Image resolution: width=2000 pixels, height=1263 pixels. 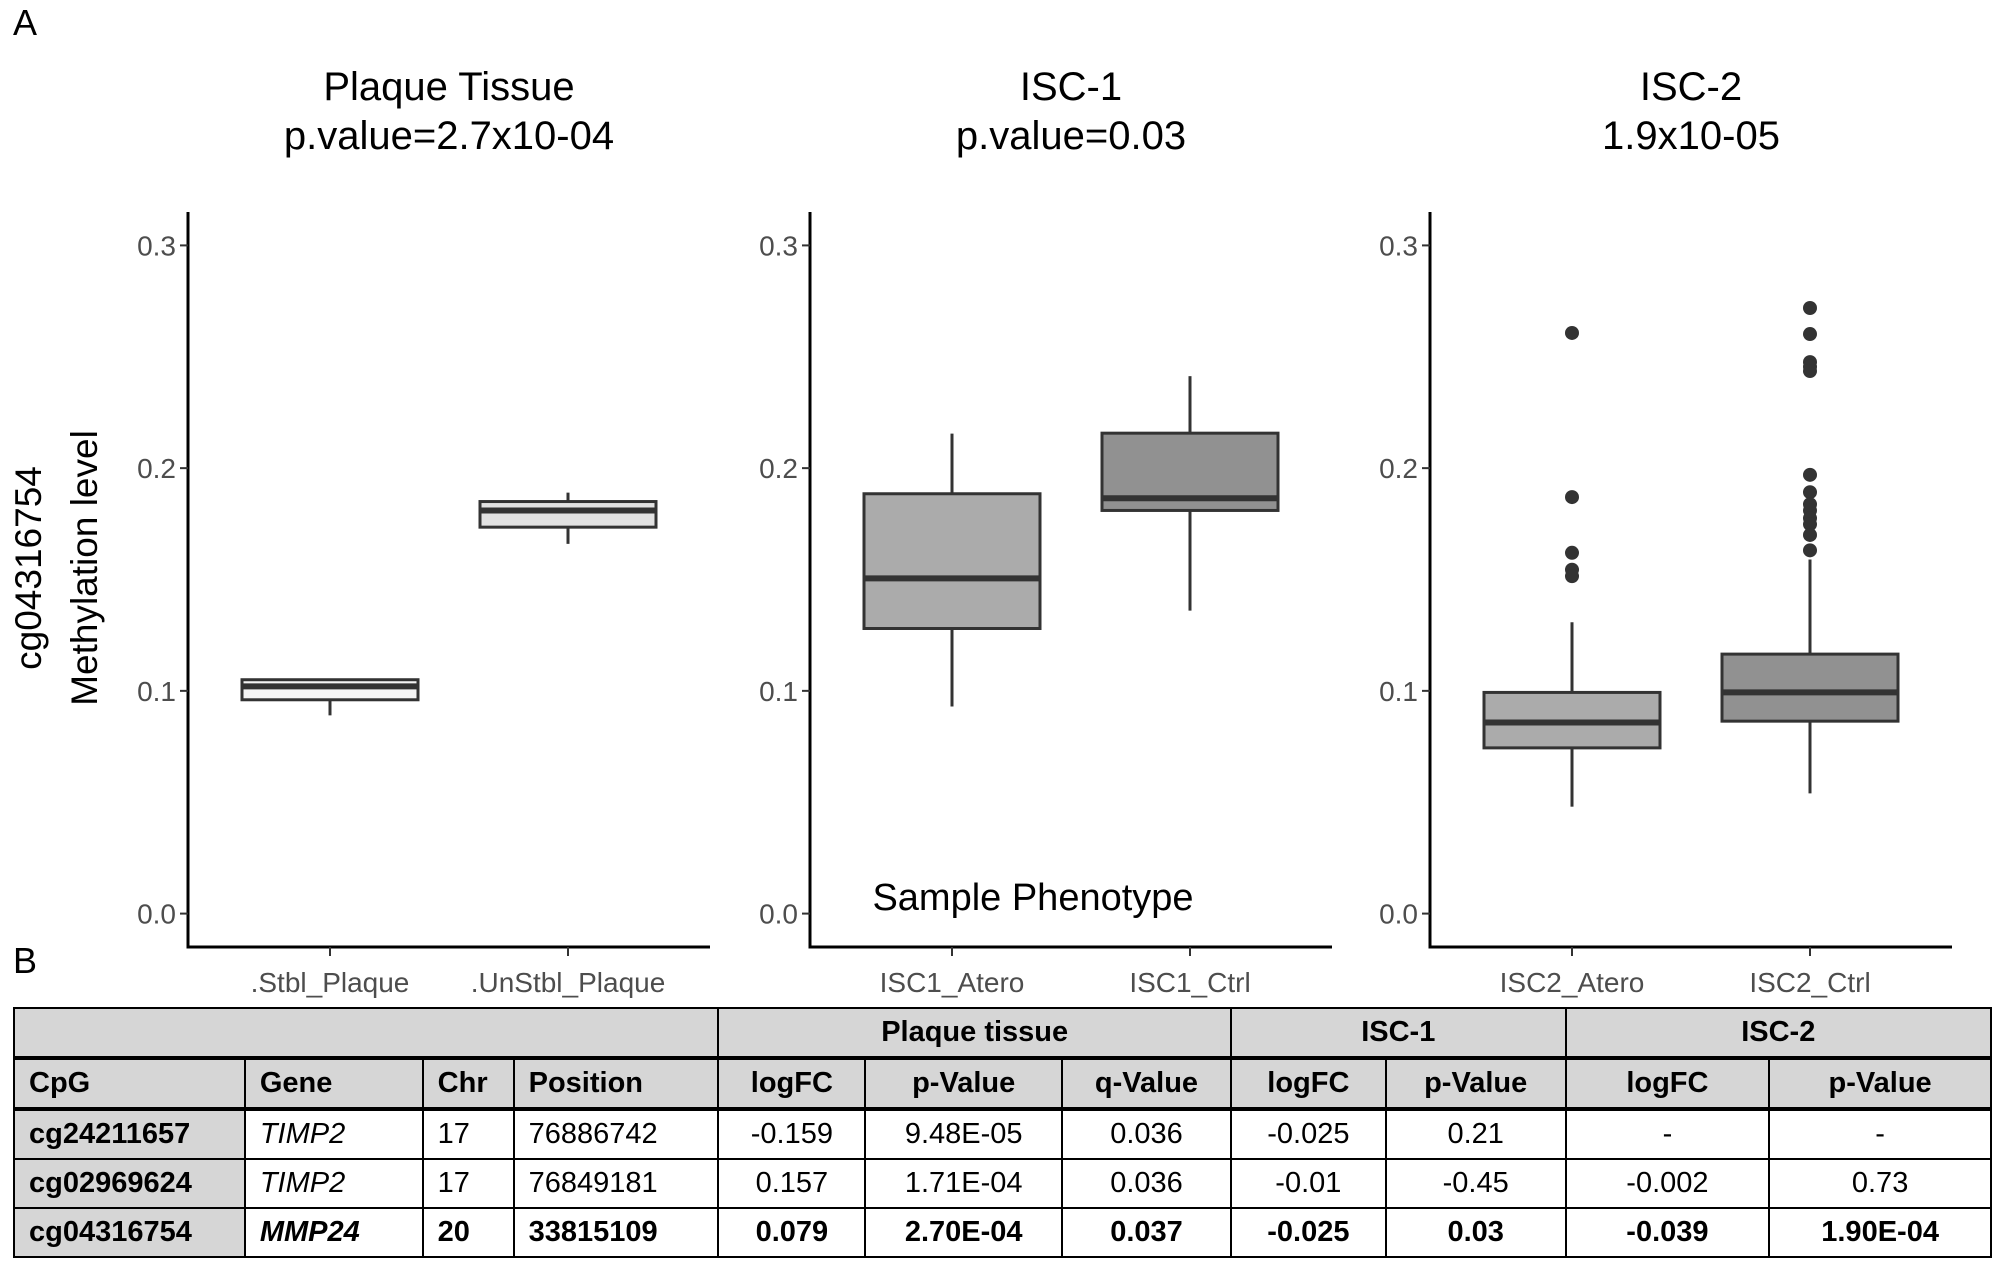 I want to click on table-cell: 76886742, so click(x=616, y=1134).